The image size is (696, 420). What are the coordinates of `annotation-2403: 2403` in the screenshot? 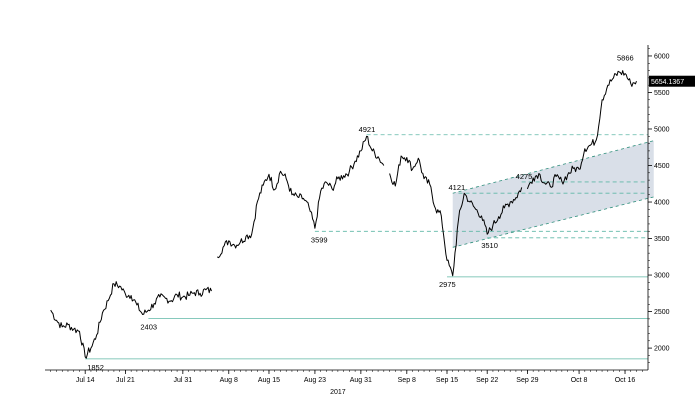 It's located at (148, 327).